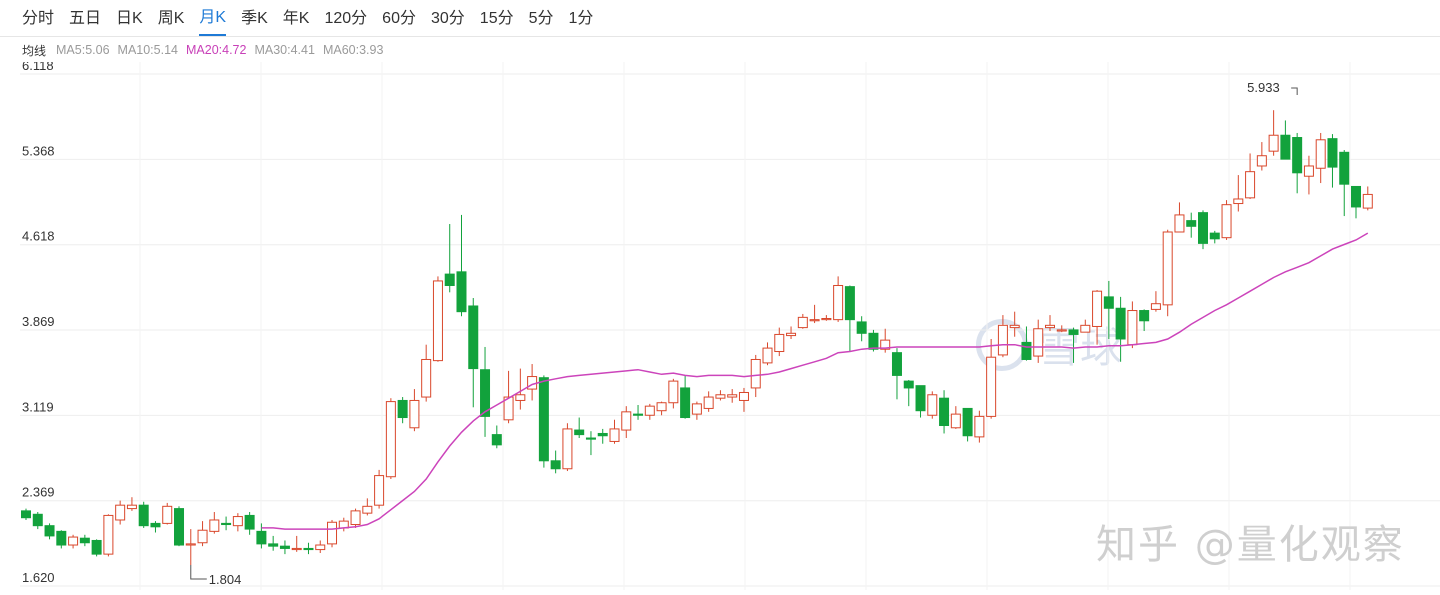  I want to click on ma-legend-title: 均线, so click(34, 50).